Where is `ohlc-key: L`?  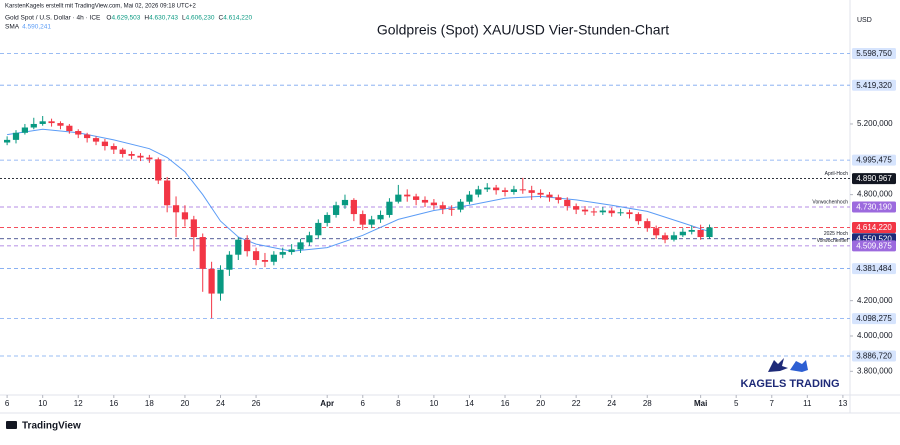 ohlc-key: L is located at coordinates (184, 18).